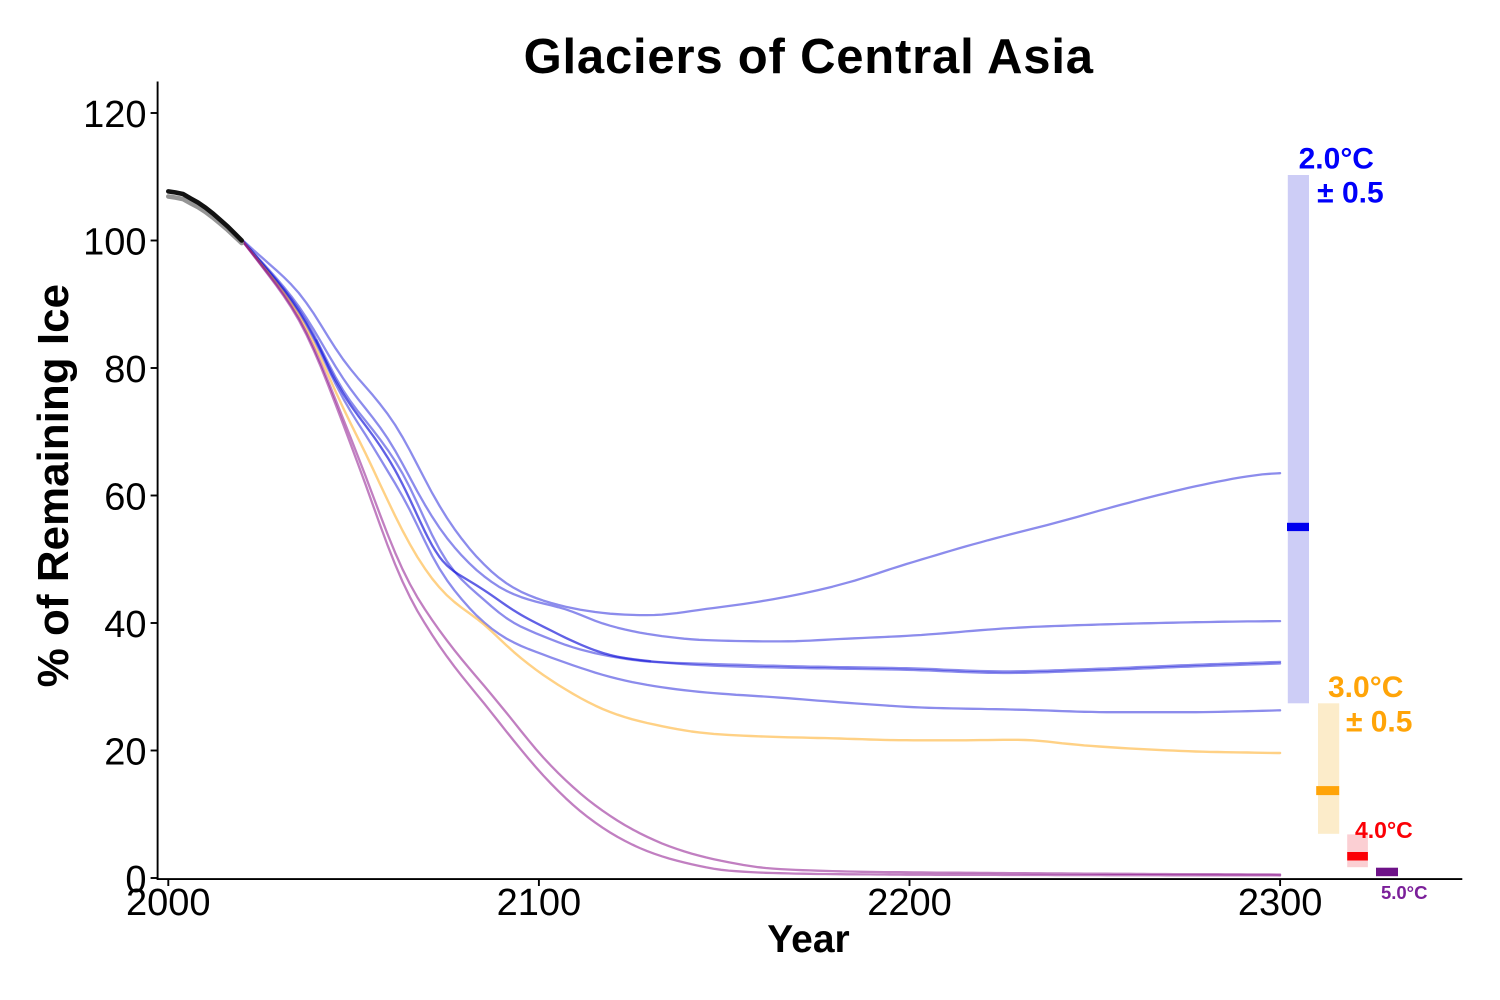 The height and width of the screenshot is (1000, 1500). What do you see at coordinates (125, 753) in the screenshot?
I see `svg-text: 20` at bounding box center [125, 753].